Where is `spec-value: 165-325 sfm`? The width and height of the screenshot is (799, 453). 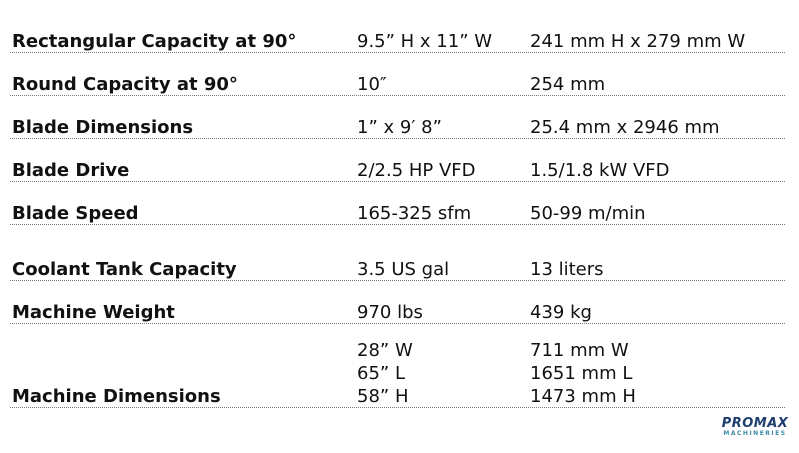
spec-value: 165-325 sfm is located at coordinates (414, 213).